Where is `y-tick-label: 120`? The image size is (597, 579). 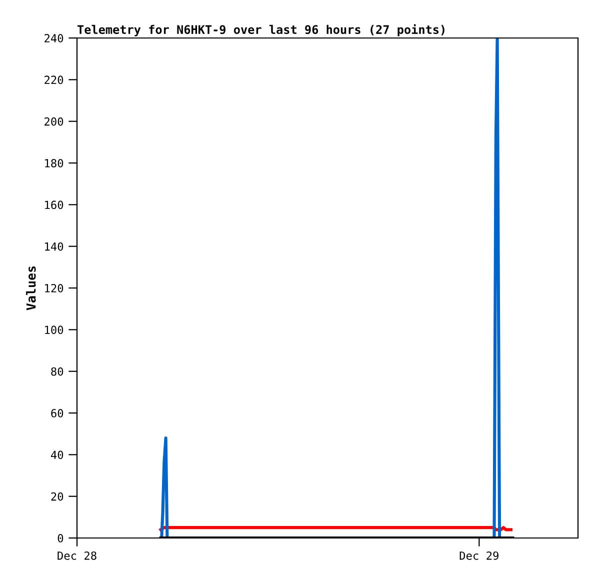
y-tick-label: 120 is located at coordinates (54, 288).